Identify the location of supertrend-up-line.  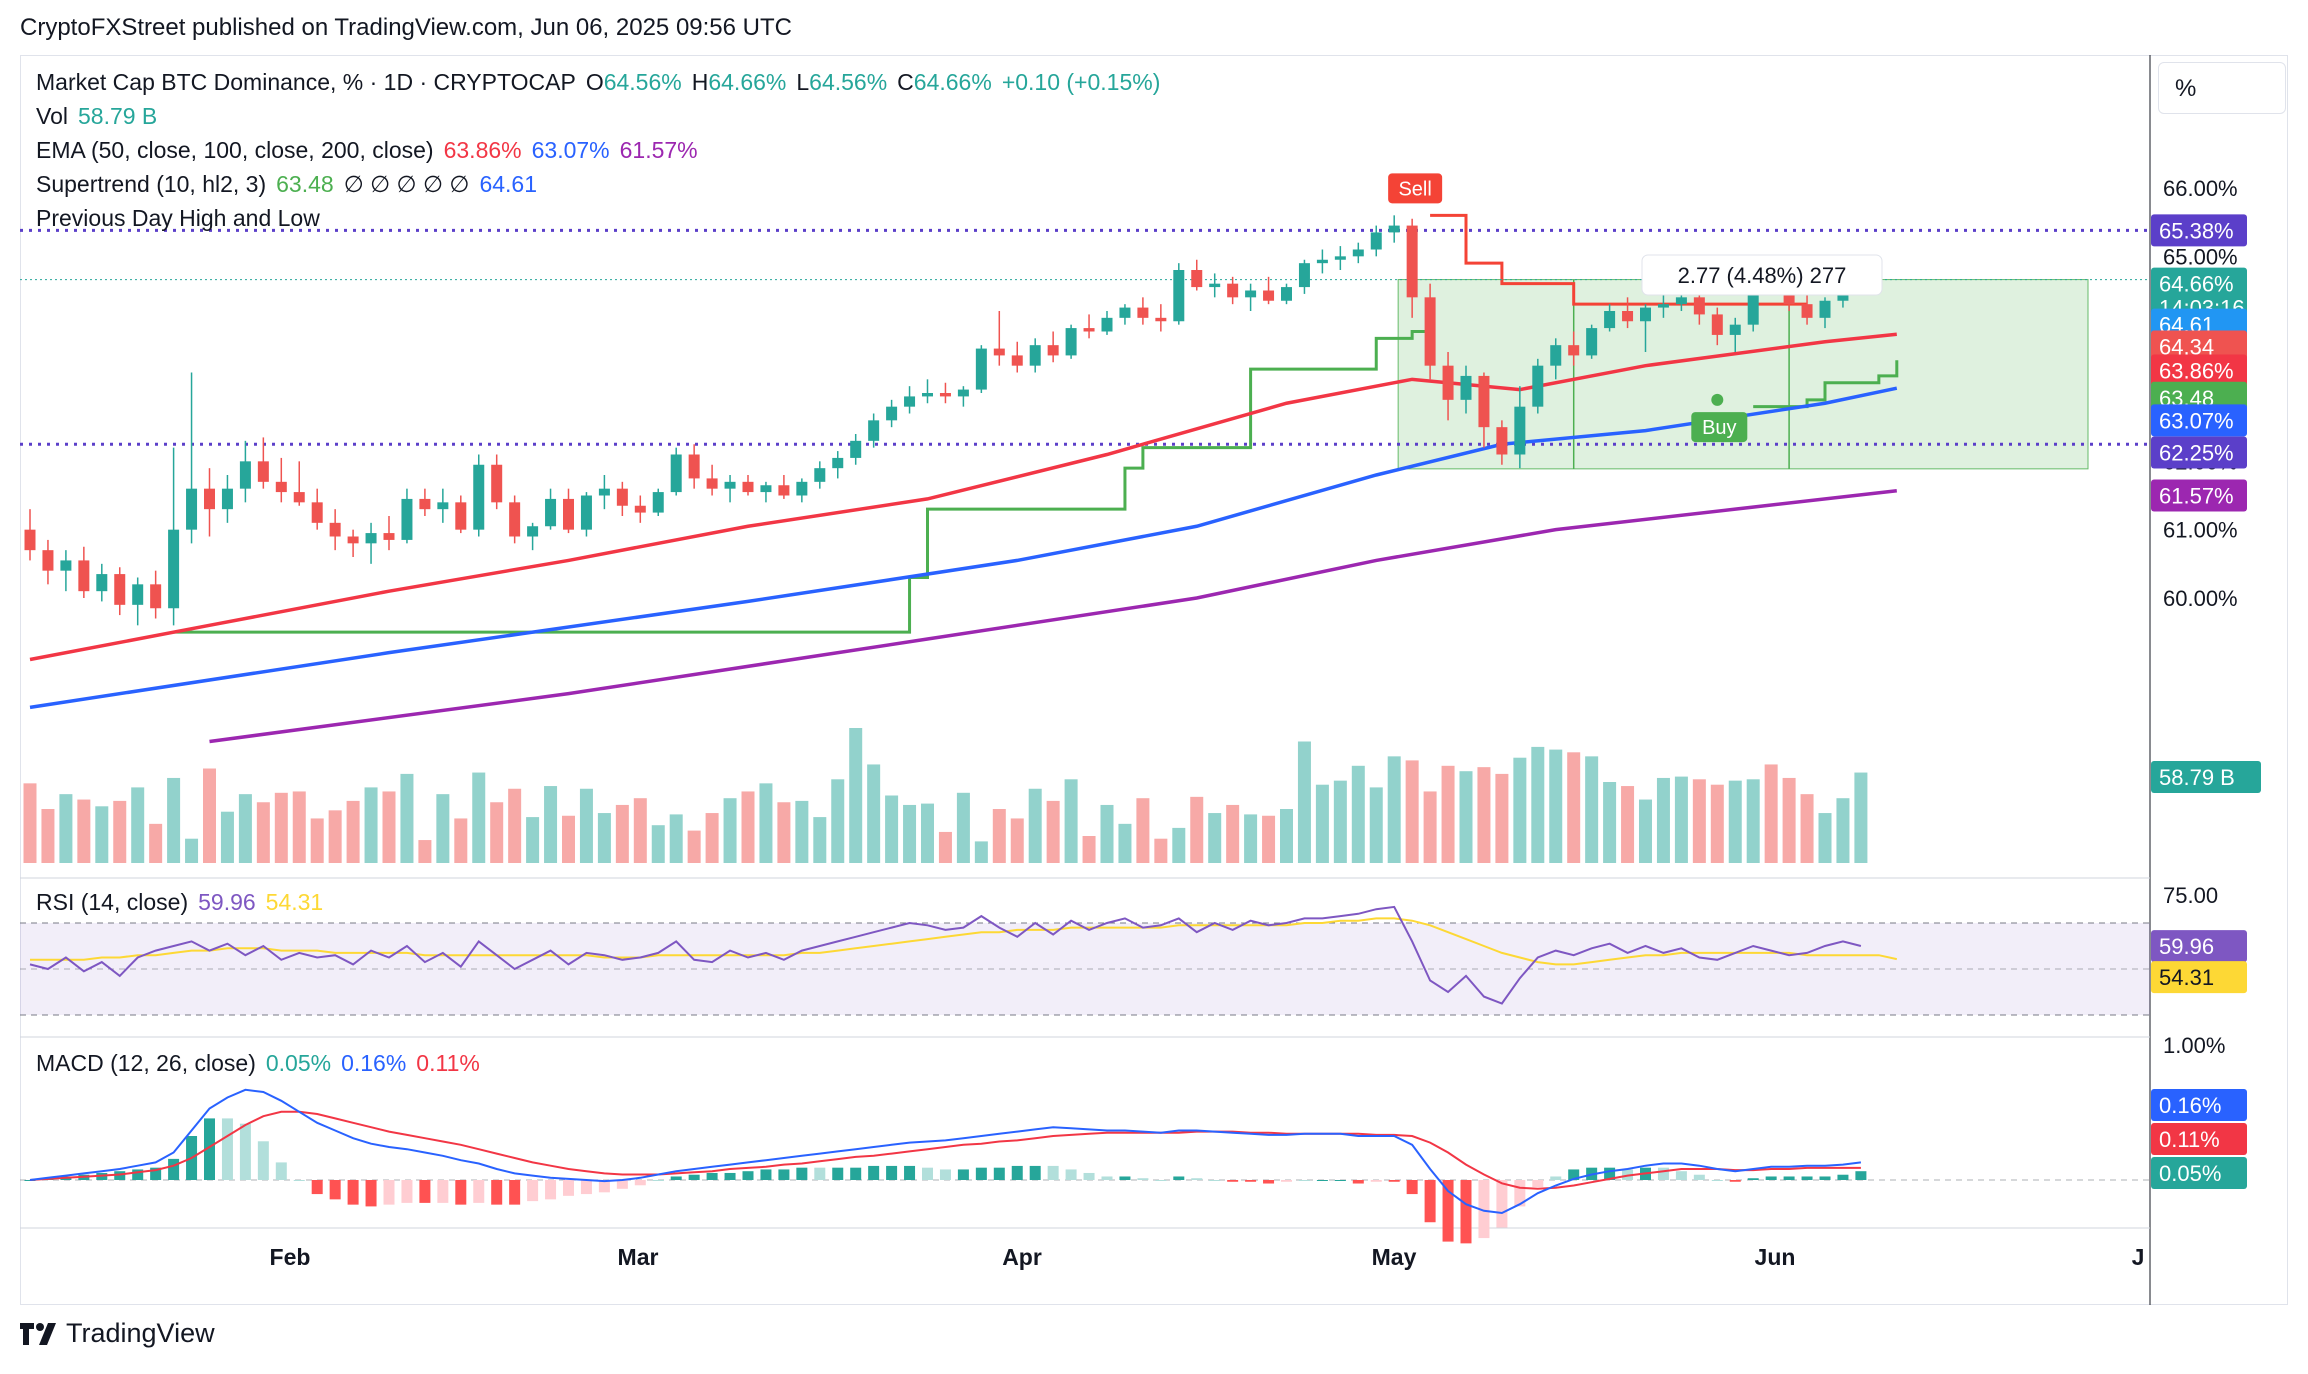
(802, 472).